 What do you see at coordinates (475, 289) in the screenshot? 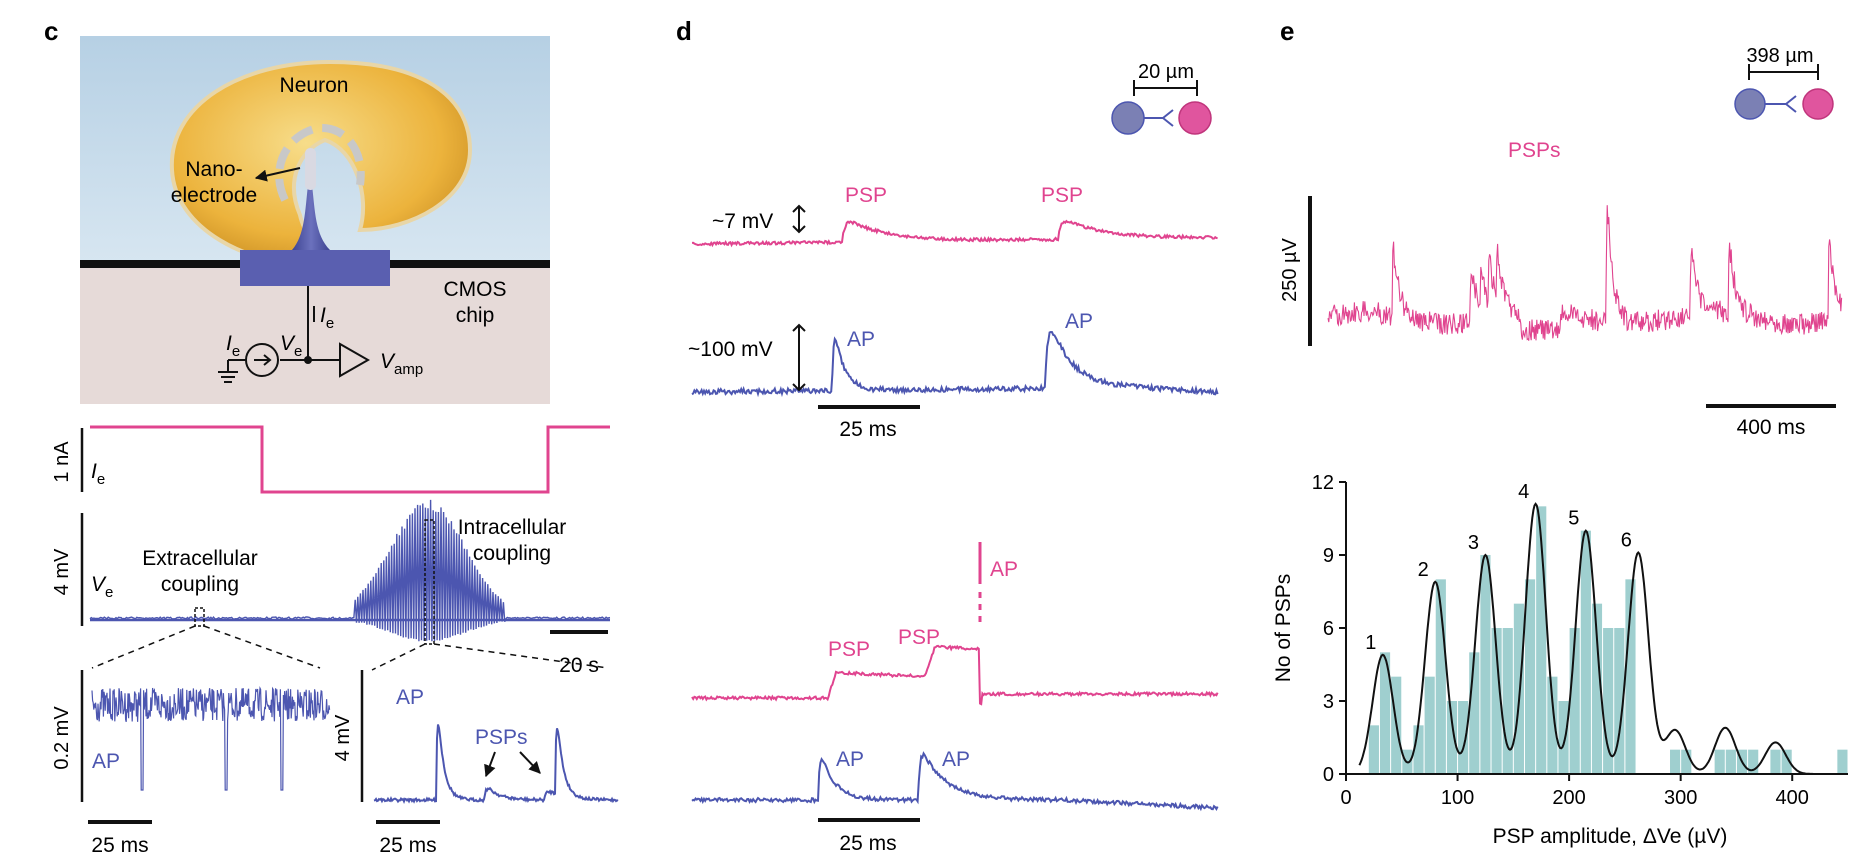
I see `cmos-label-1: CMOS` at bounding box center [475, 289].